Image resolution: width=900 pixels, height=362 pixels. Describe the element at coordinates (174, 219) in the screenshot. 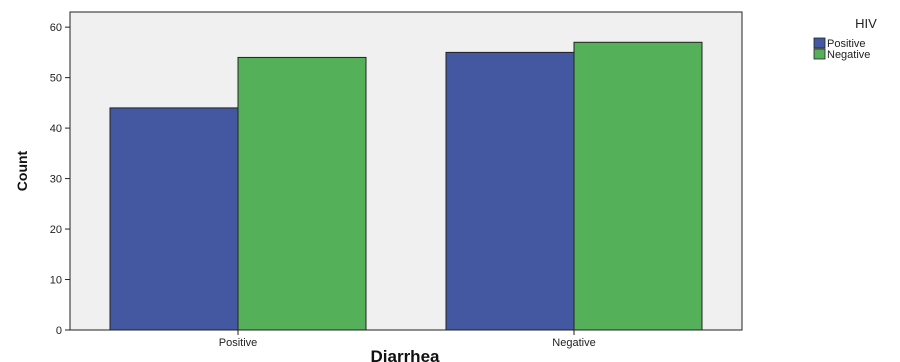

I see `bar-positive-positive` at that location.